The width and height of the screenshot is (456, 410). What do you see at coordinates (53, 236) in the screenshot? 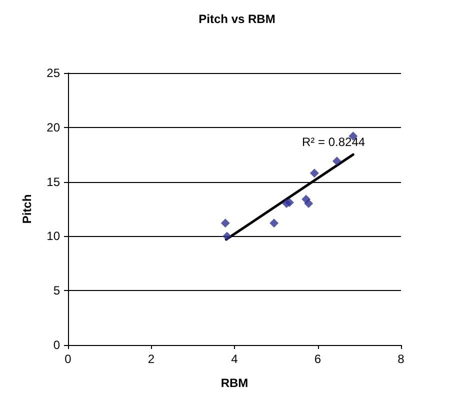
I see `y-tick-label: 10` at bounding box center [53, 236].